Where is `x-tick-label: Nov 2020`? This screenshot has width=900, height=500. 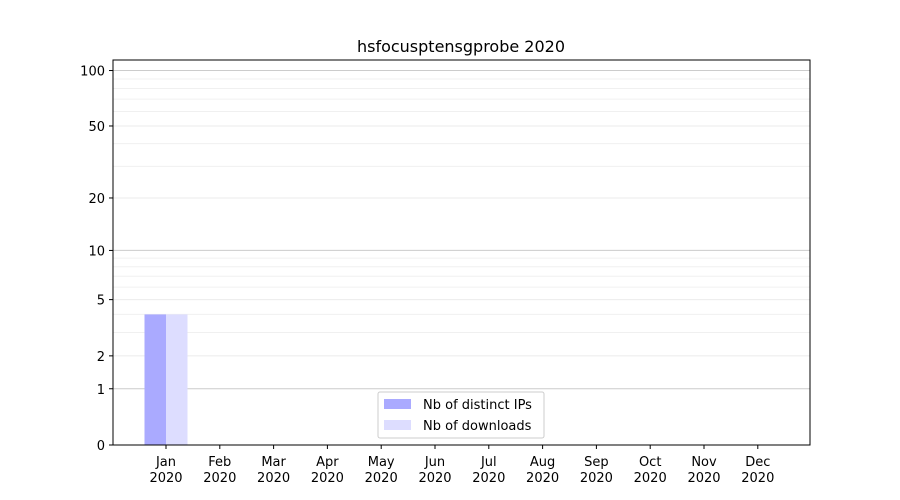 x-tick-label: Nov 2020 is located at coordinates (703, 470).